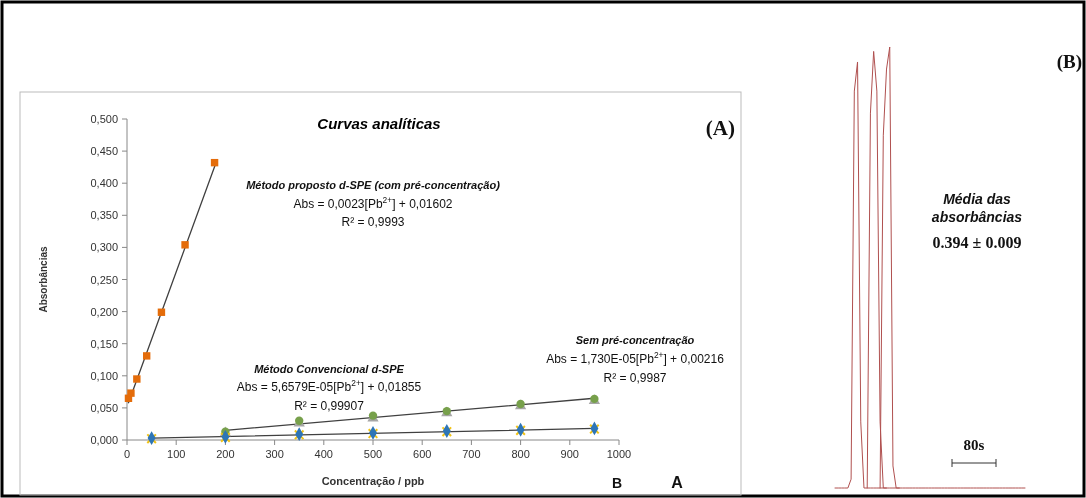 The height and width of the screenshot is (498, 1086). What do you see at coordinates (43, 279) in the screenshot?
I see `y-axis-title: Absorbâncias` at bounding box center [43, 279].